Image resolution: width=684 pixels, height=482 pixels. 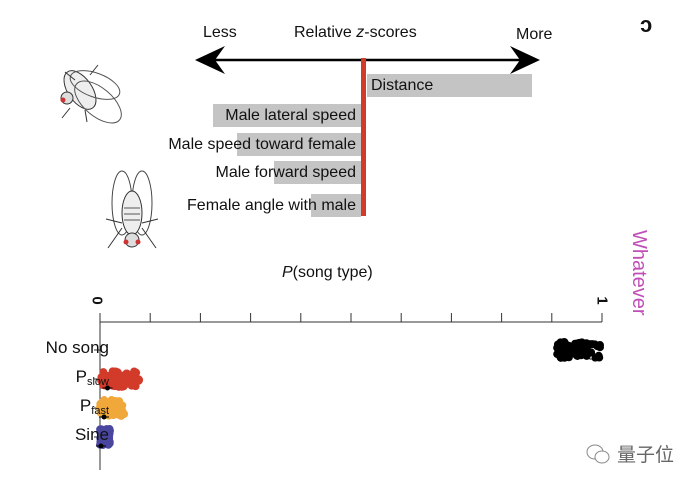 What do you see at coordinates (325, 32) in the screenshot?
I see `title-before: Relative` at bounding box center [325, 32].